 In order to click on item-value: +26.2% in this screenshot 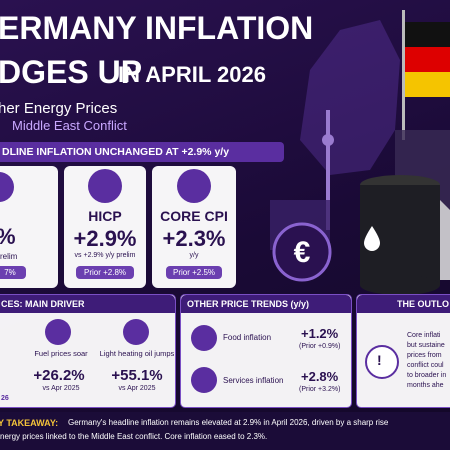, I will do `click(59, 375)`.